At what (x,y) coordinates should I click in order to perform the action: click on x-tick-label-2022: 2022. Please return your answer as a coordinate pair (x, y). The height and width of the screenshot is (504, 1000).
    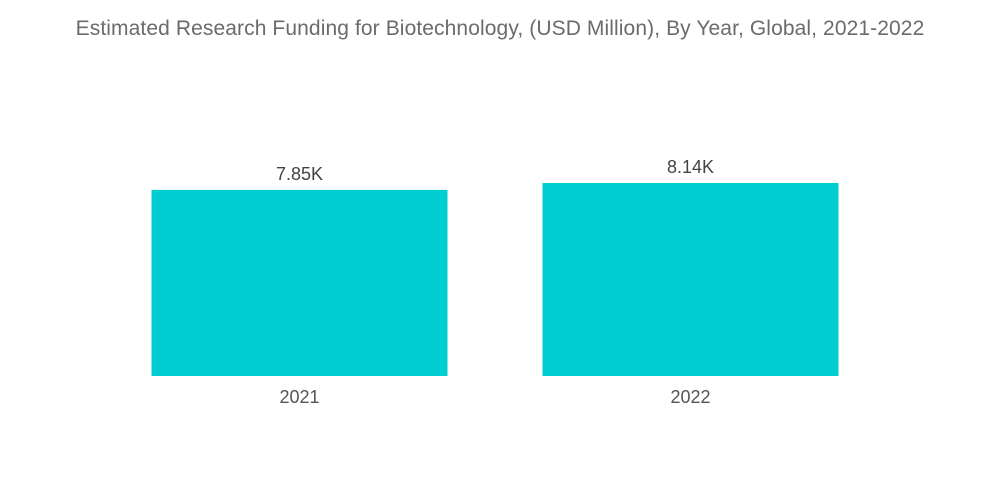
    Looking at the image, I should click on (690, 397).